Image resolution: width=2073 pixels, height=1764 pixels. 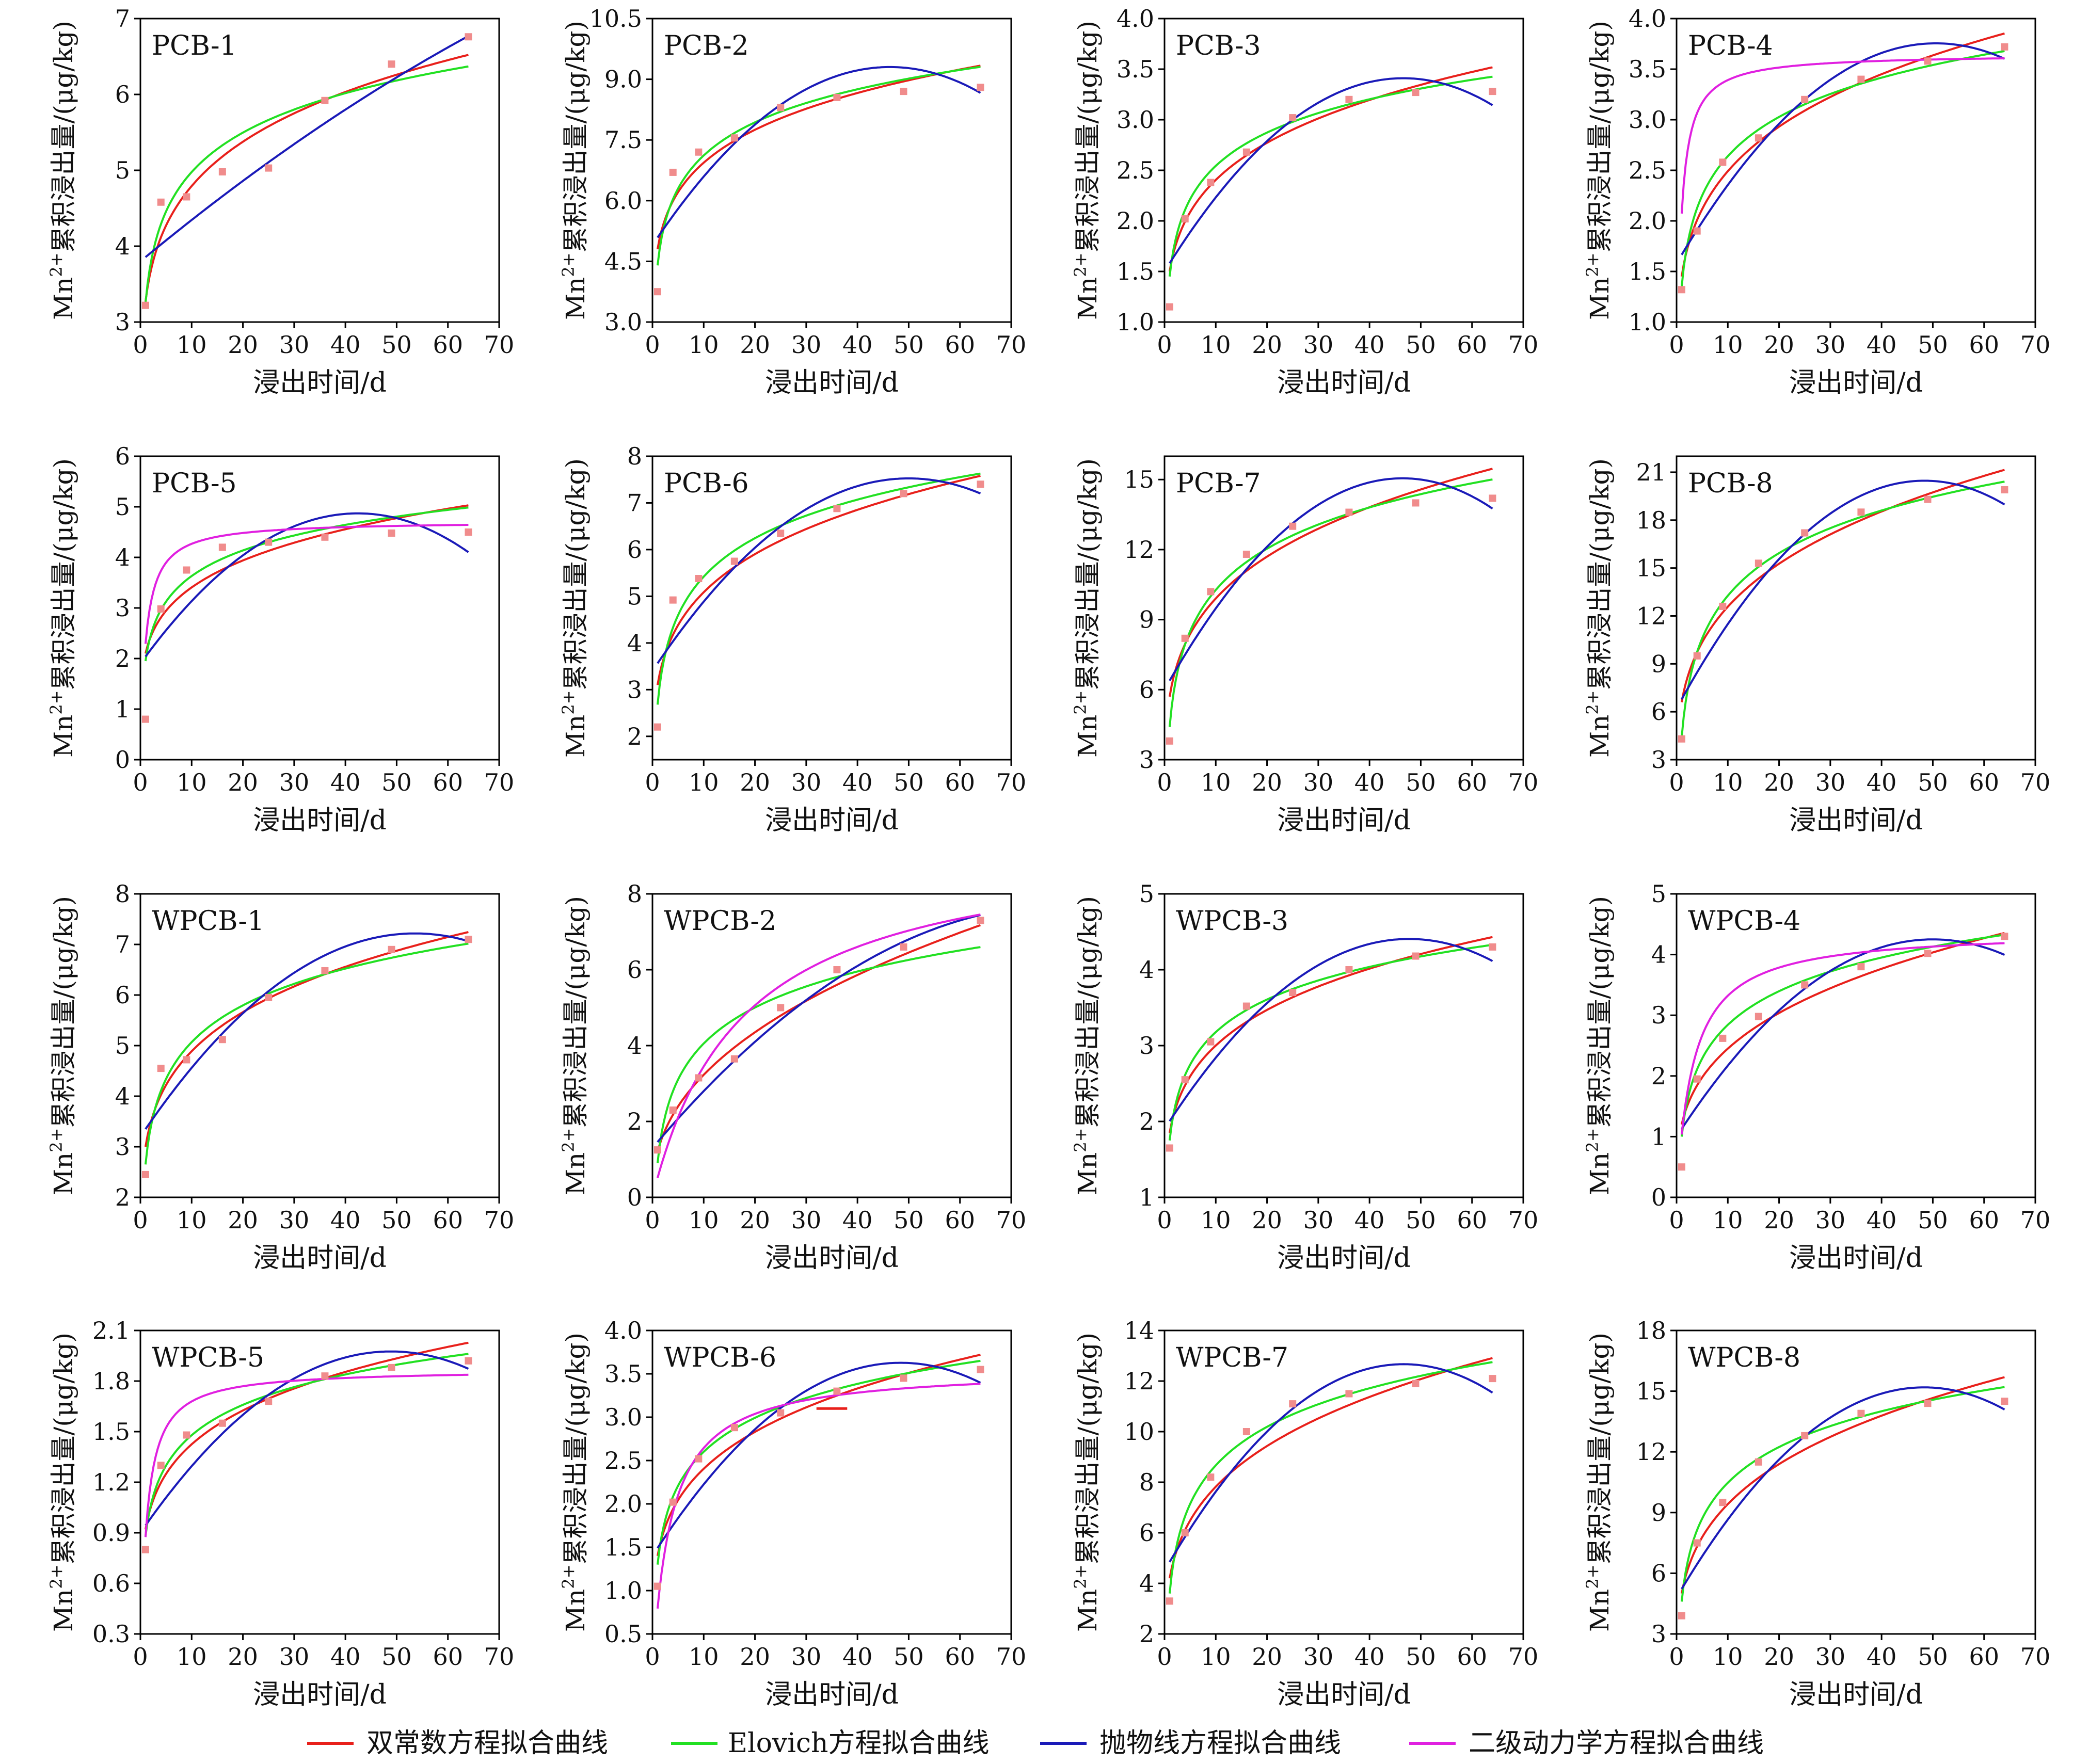 What do you see at coordinates (1728, 782) in the screenshot?
I see `x-tick-label: 10` at bounding box center [1728, 782].